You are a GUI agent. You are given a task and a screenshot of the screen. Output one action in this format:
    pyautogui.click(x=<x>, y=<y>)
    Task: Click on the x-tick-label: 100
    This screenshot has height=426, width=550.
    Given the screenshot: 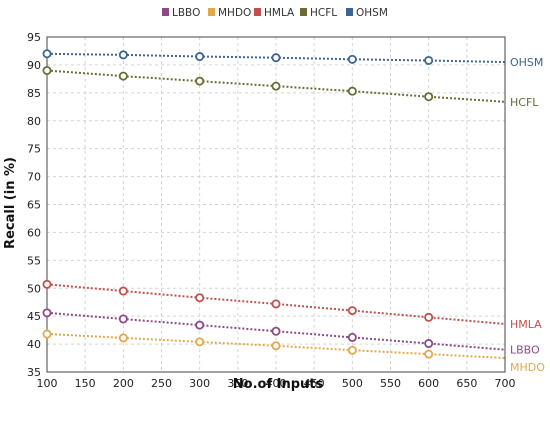 What is the action you would take?
    pyautogui.click(x=47, y=383)
    